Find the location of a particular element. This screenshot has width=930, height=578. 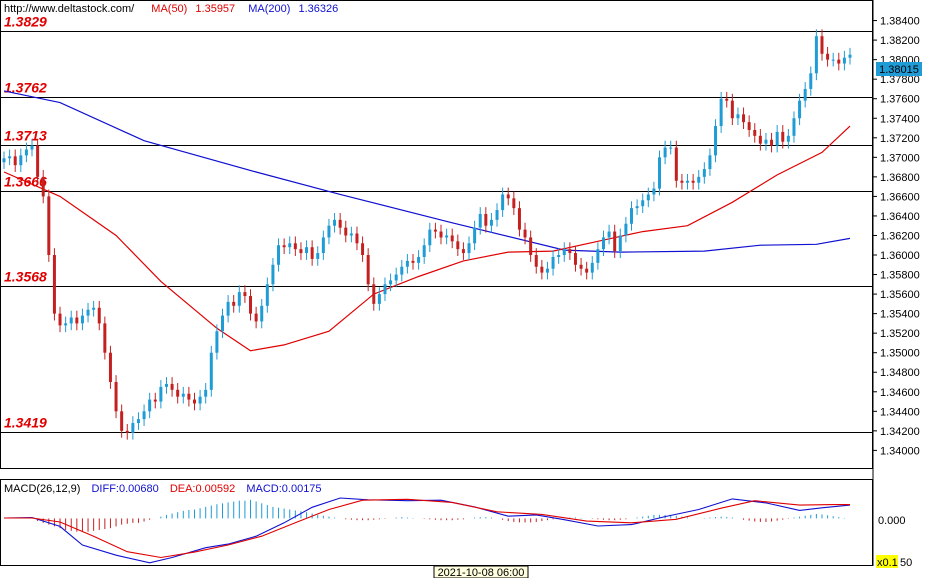

current-price-label: 1.38015 is located at coordinates (899, 70).